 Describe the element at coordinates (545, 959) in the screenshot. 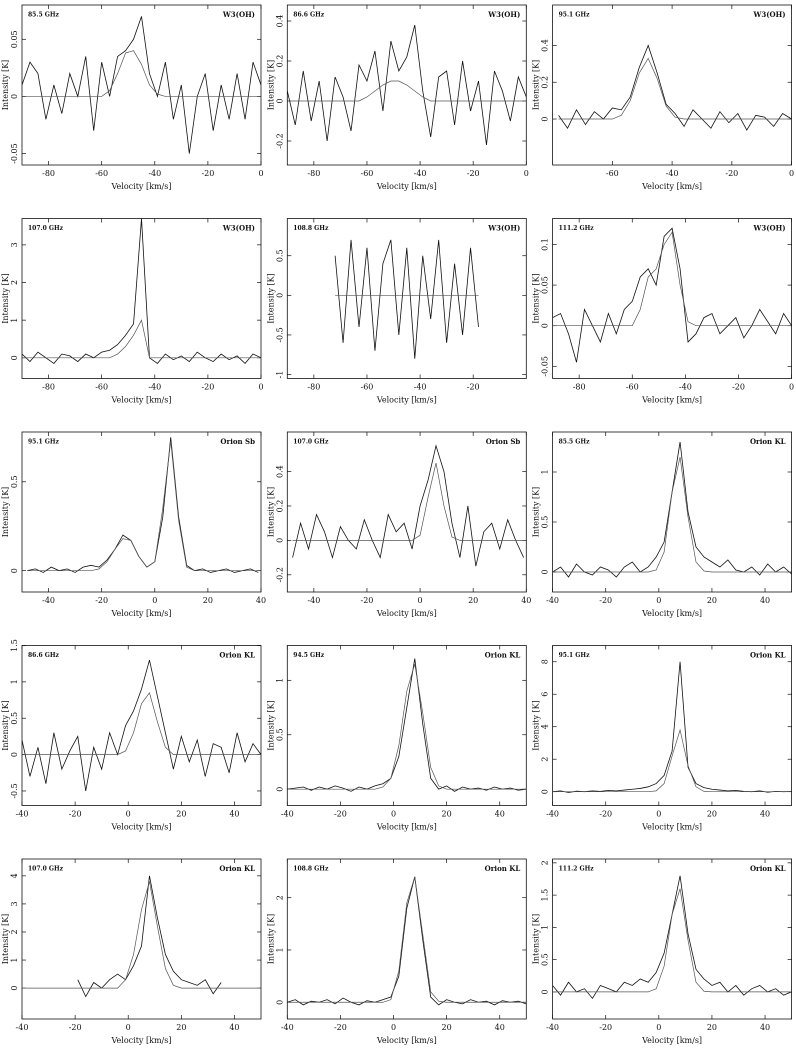

I see `y-tick-label: 0.5` at that location.